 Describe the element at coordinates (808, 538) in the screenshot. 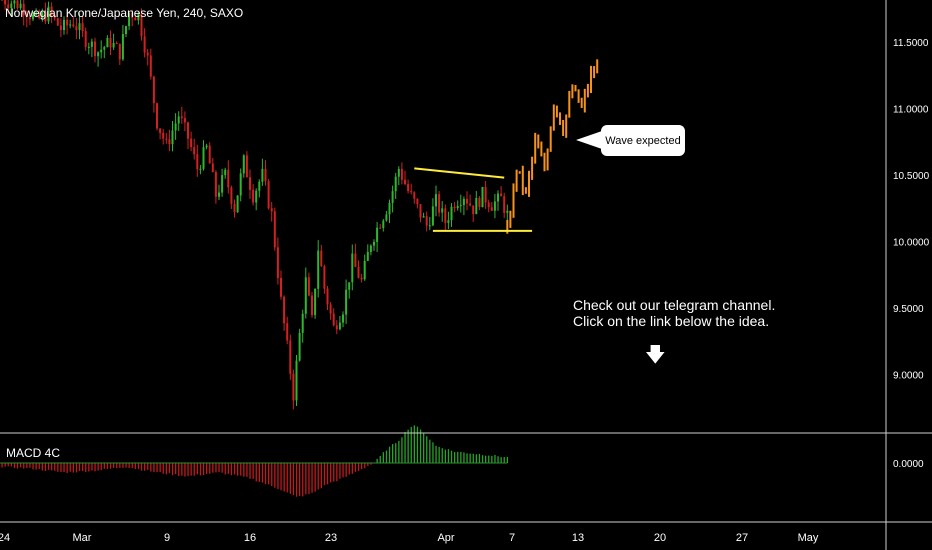

I see `time-tick-label: May` at that location.